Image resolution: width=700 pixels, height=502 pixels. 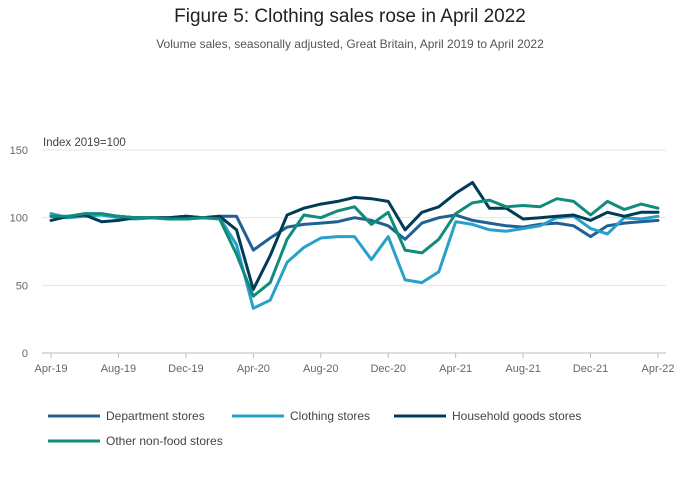 I want to click on x-tick-label: Apr-22, so click(x=657, y=369).